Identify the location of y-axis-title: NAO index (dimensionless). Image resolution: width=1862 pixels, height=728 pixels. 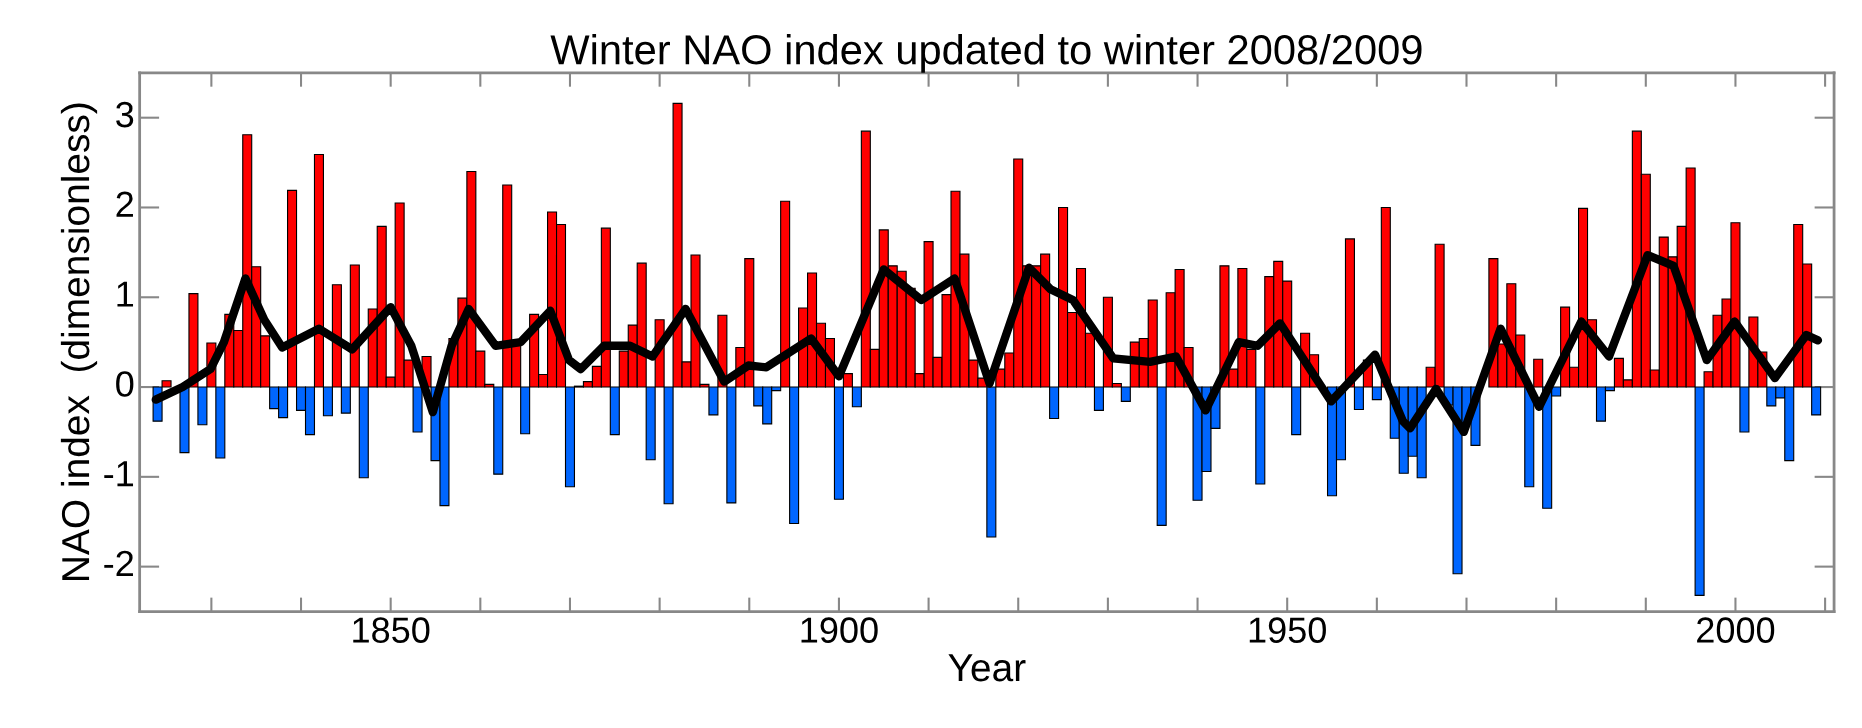
(79, 341).